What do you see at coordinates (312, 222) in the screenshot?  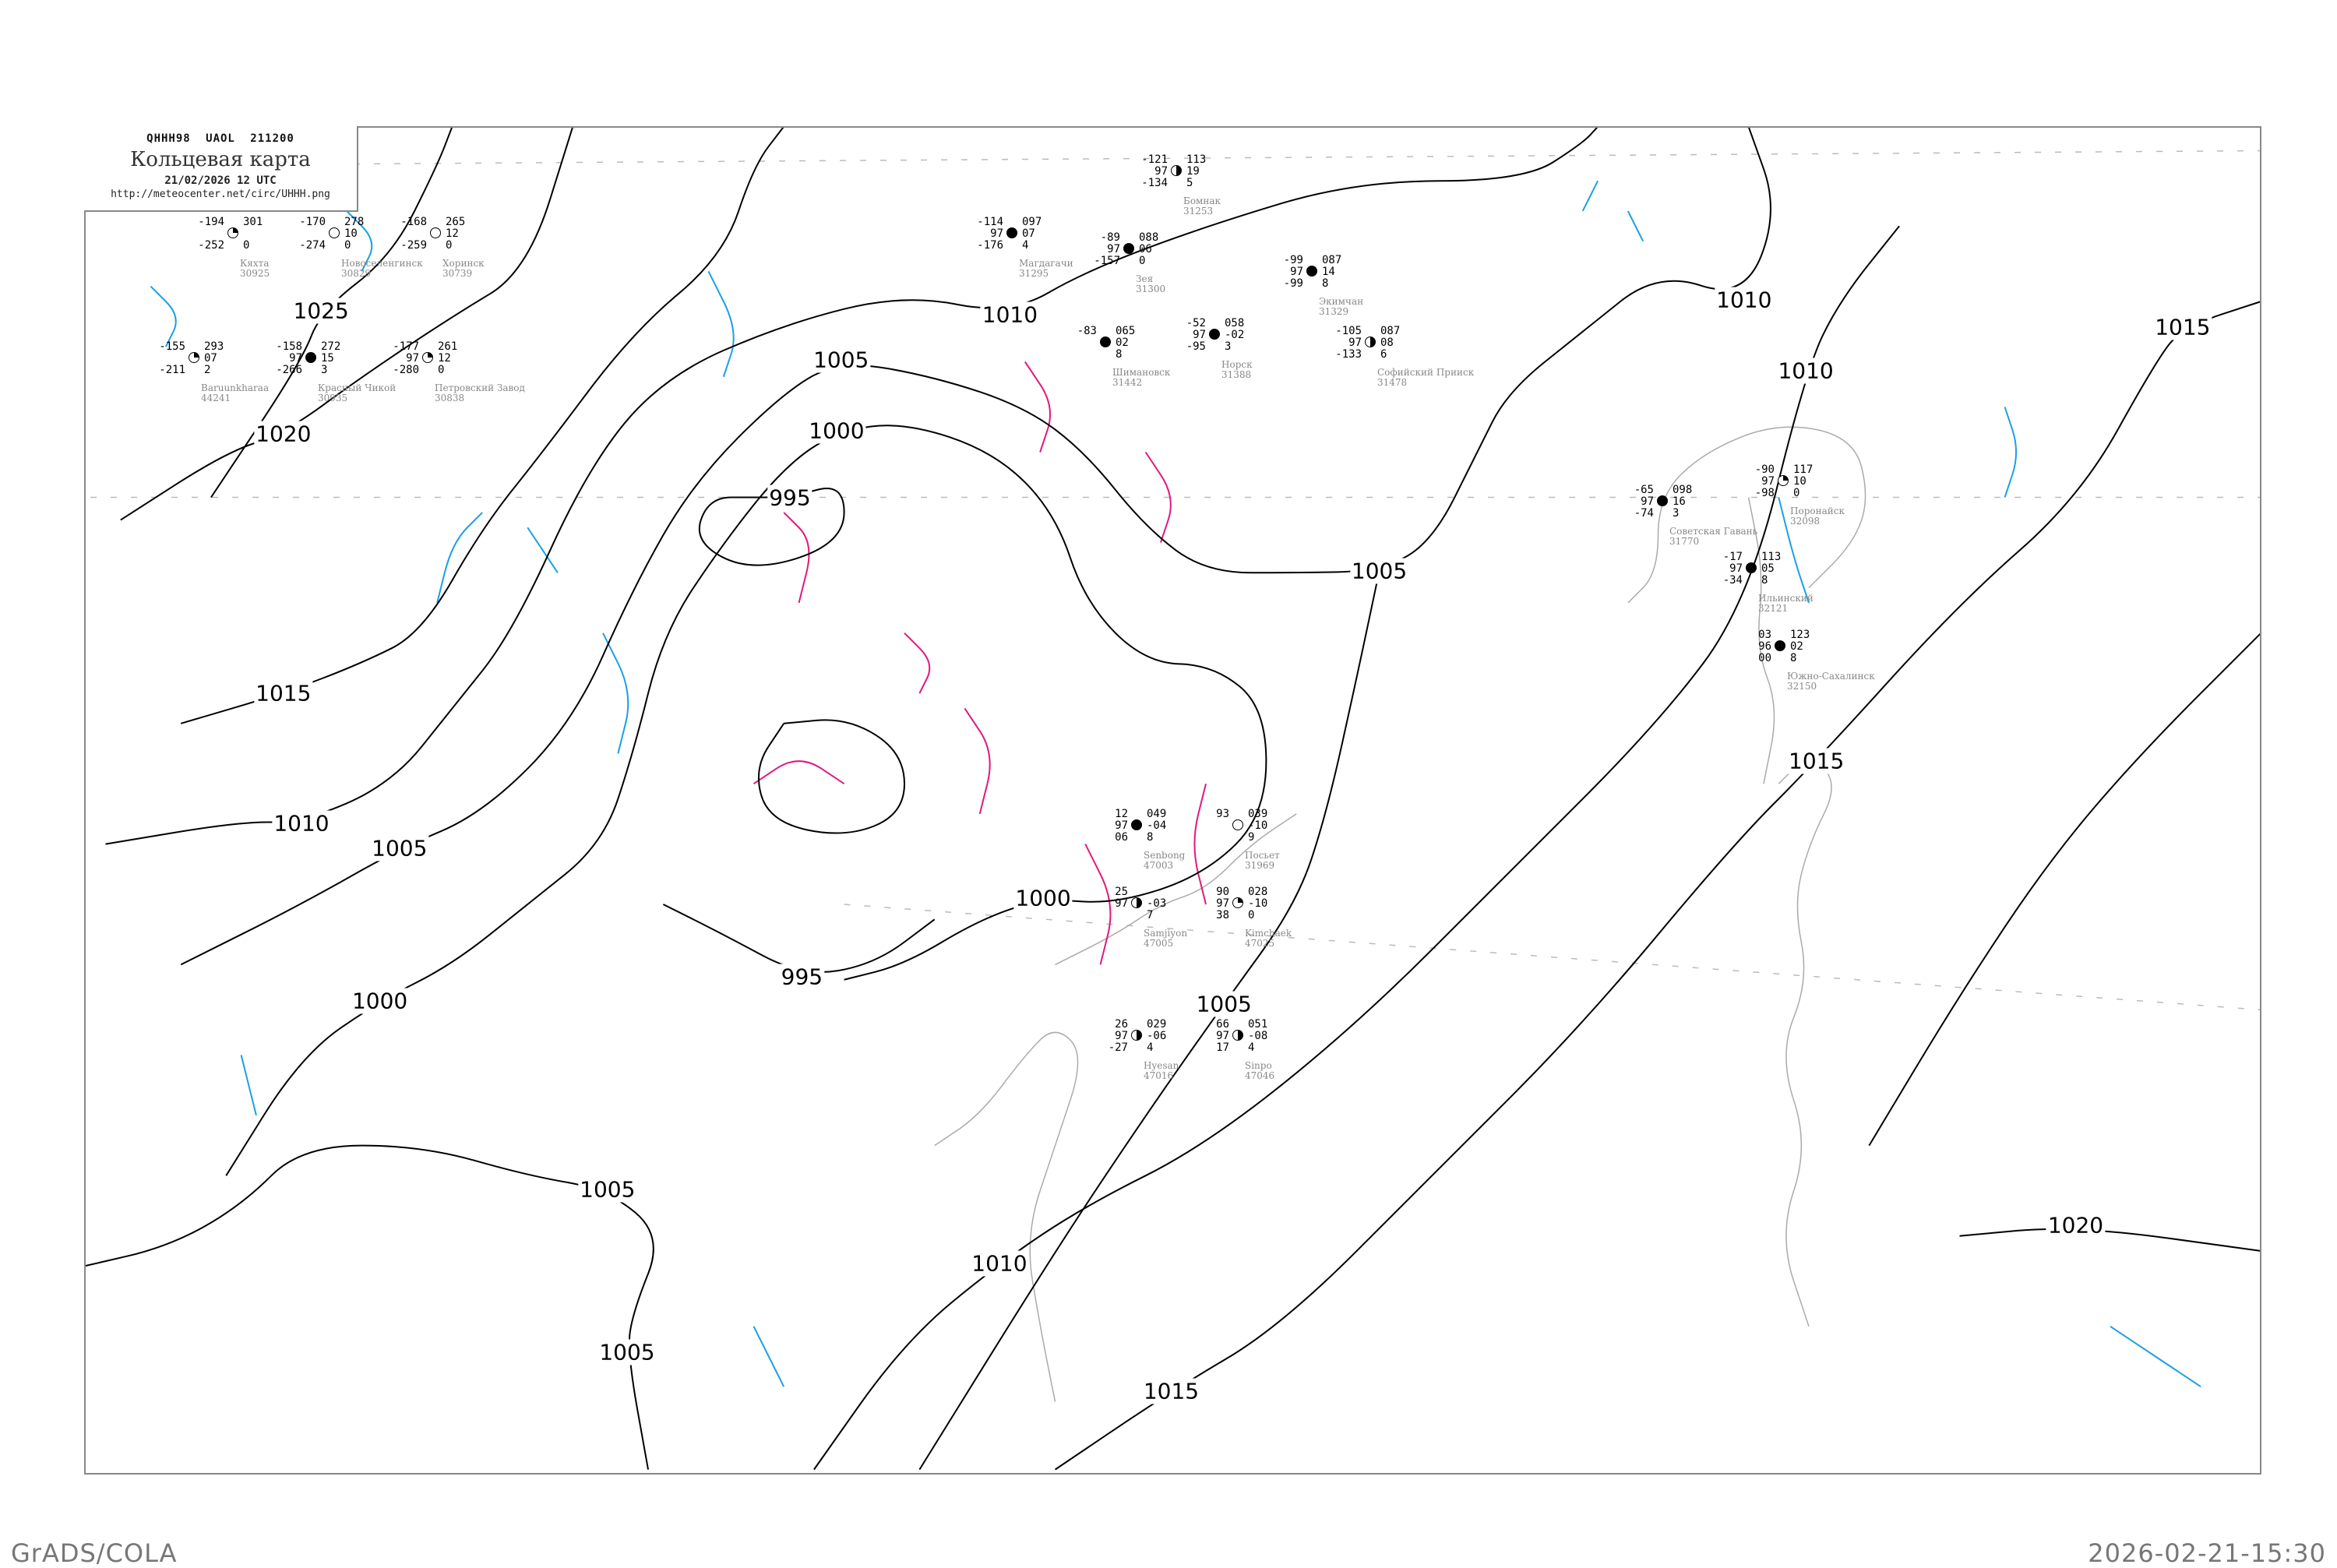 I see `station-value: -170` at bounding box center [312, 222].